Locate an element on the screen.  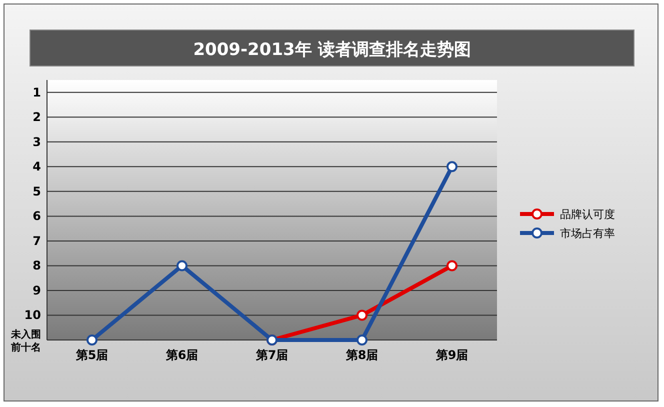
y-tick-label: 9 is located at coordinates (36, 290).